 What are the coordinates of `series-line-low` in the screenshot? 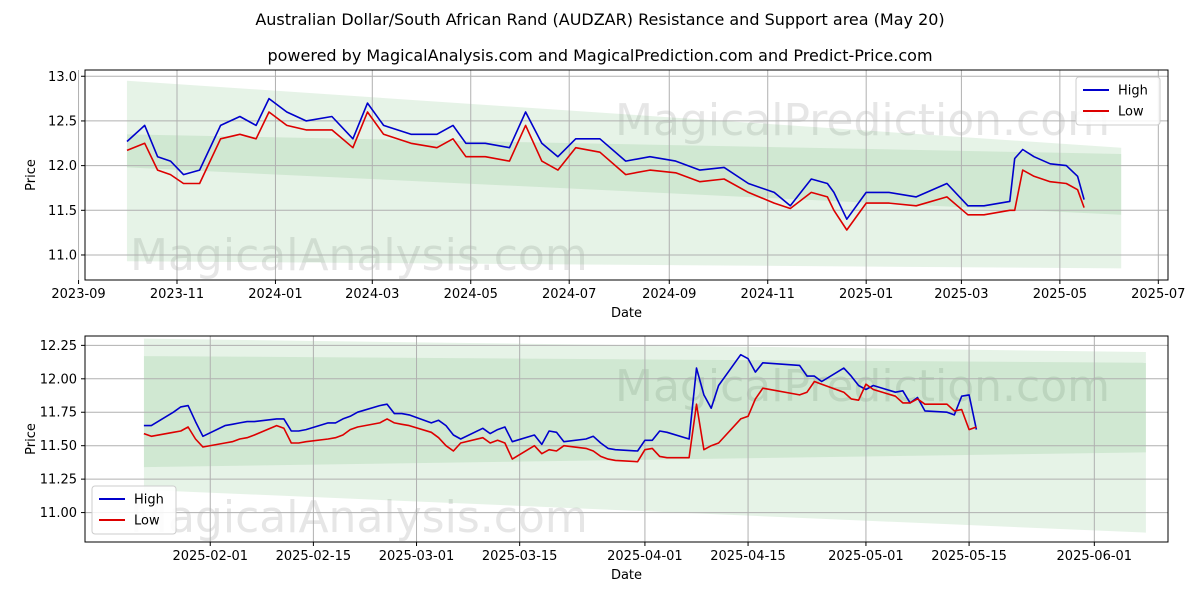 It's located at (560, 421).